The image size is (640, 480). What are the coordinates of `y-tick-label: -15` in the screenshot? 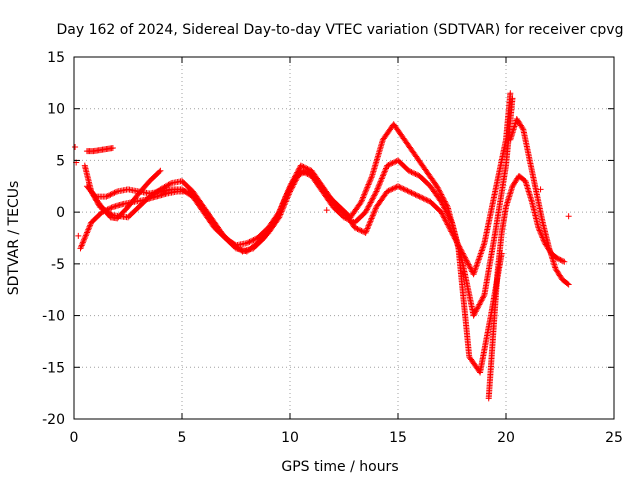 It's located at (53, 368).